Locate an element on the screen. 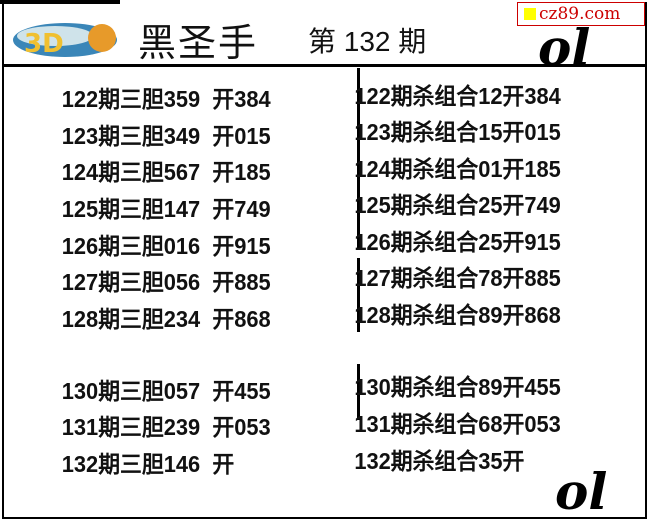  list-item: 131期三胆239 开053 is located at coordinates (166, 427).